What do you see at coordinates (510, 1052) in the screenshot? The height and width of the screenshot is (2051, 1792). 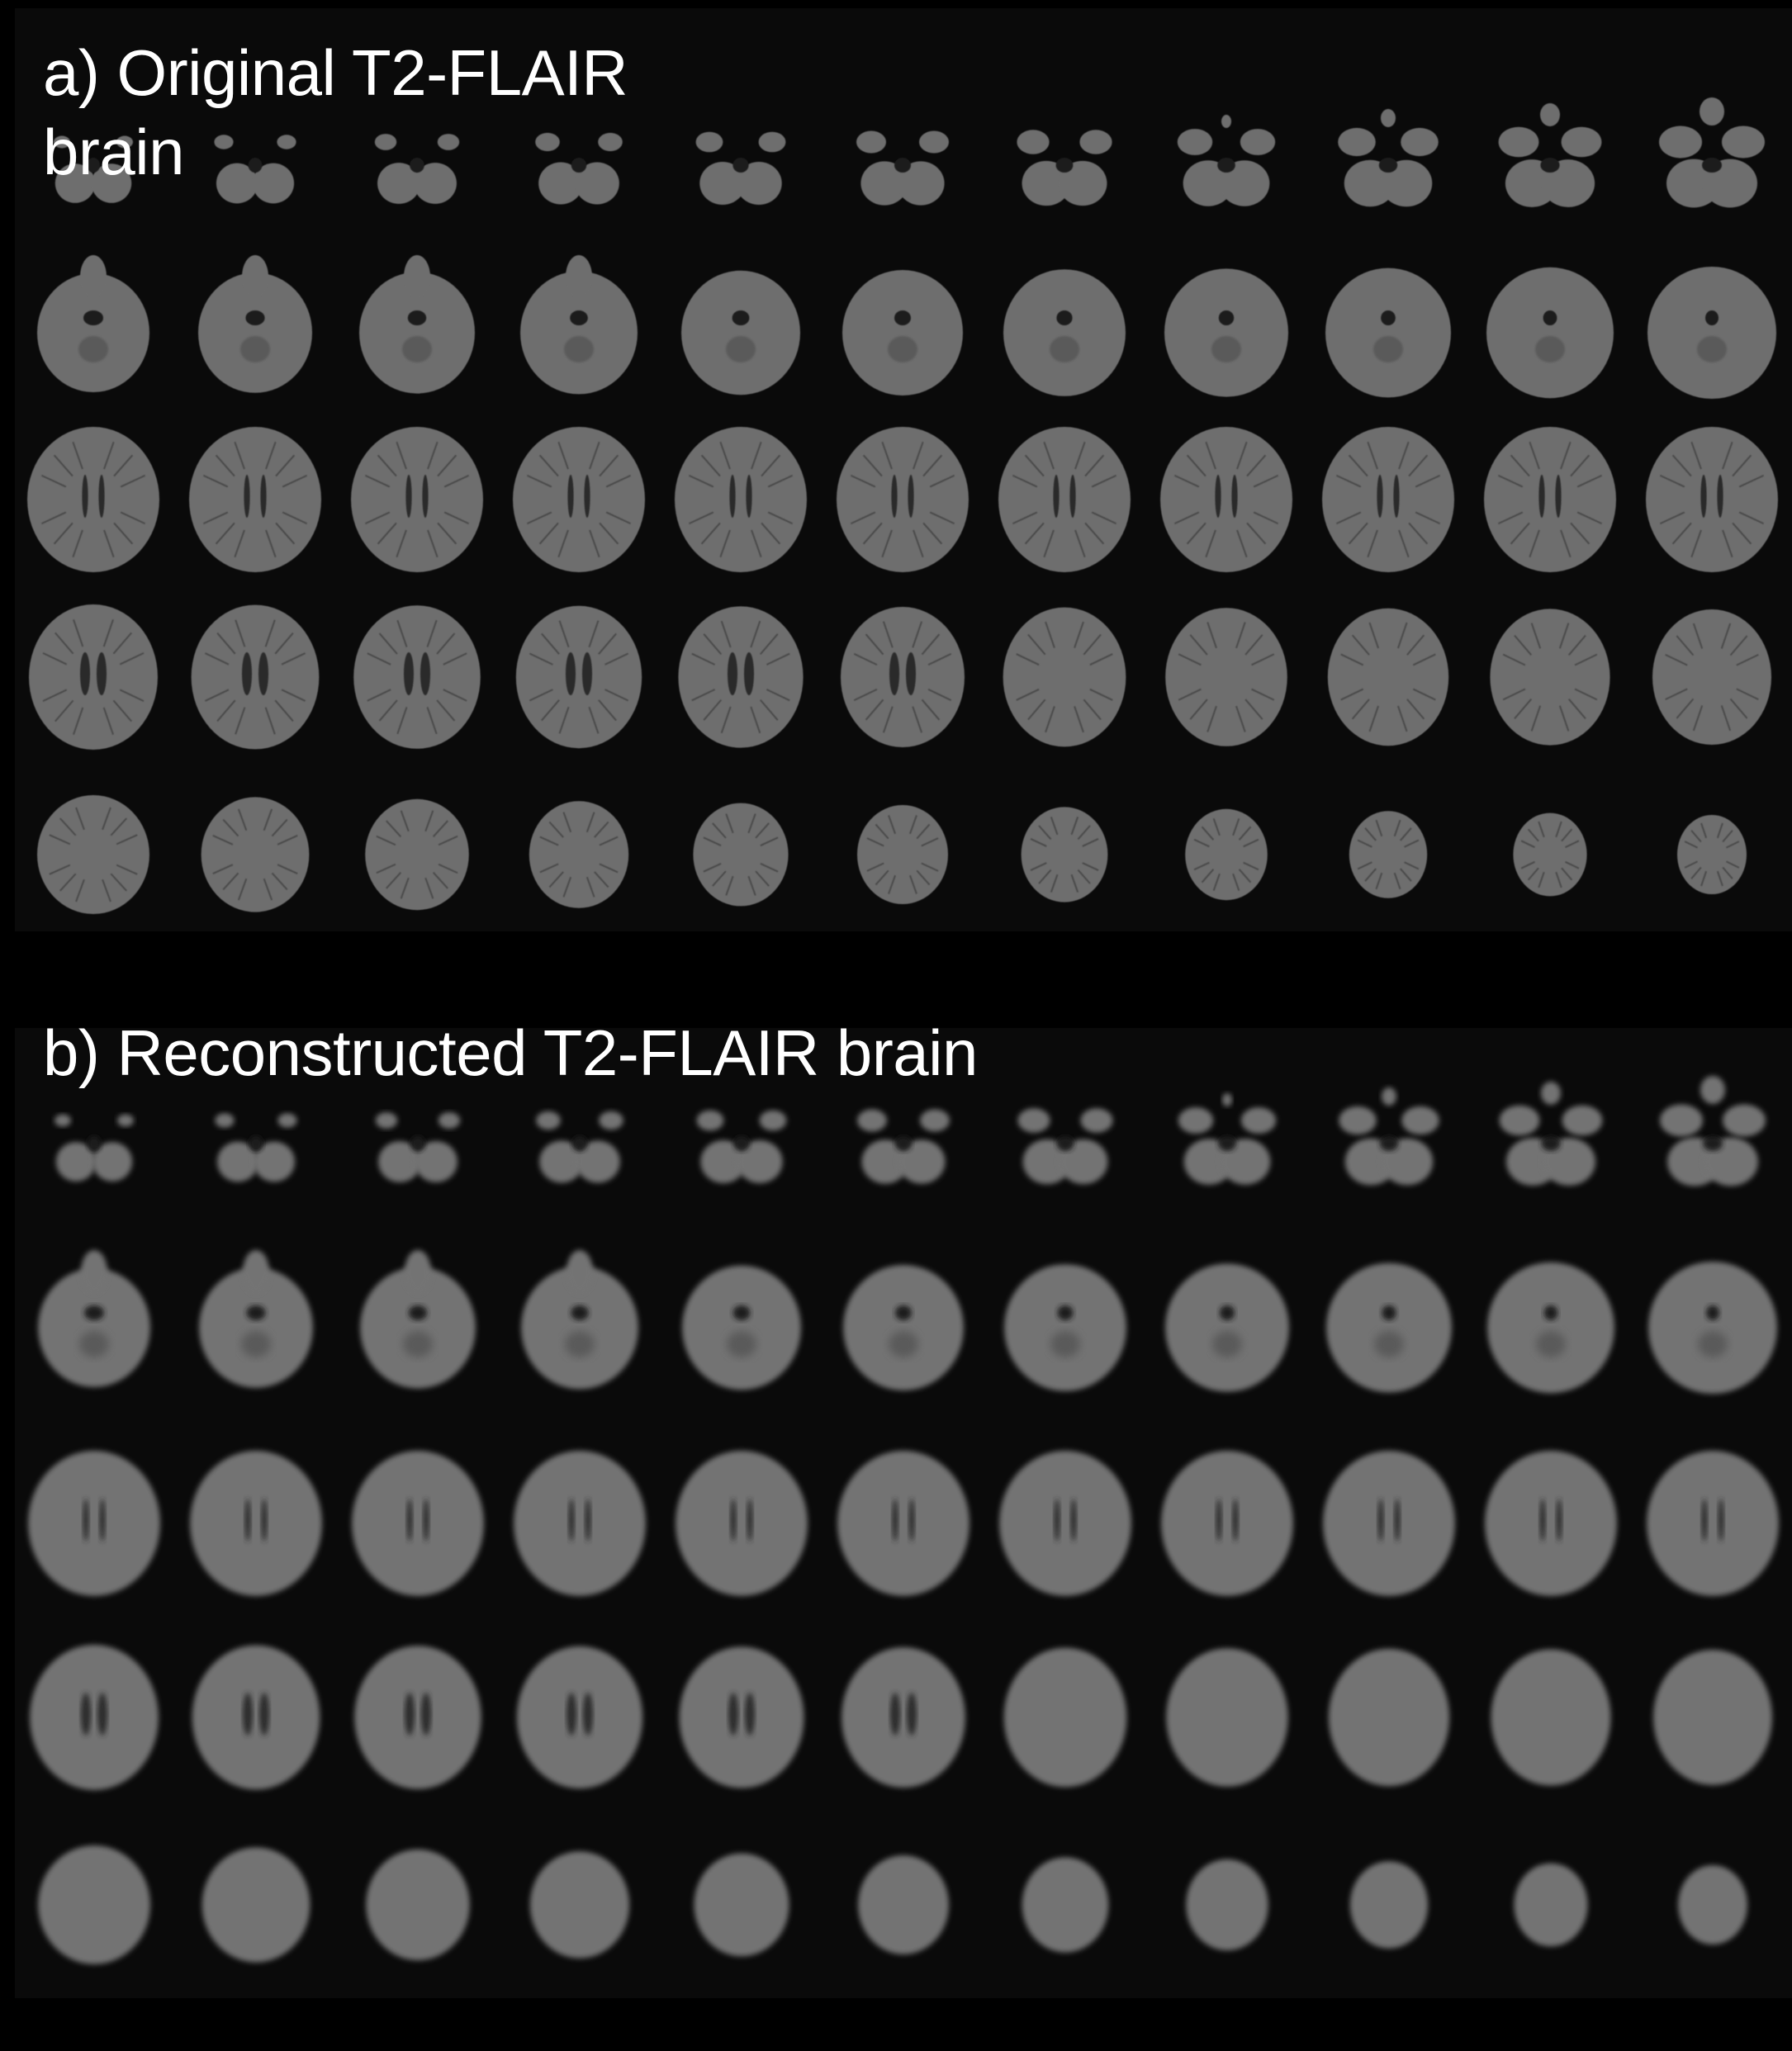 I see `panel-b-title: b) Reconstructed T2-FLAIR brain` at bounding box center [510, 1052].